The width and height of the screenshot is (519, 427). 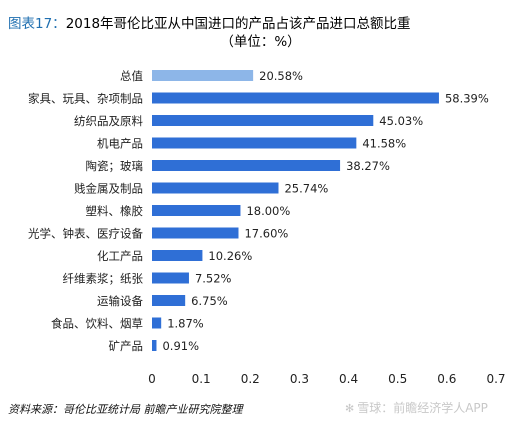 I want to click on data-label: 1.87%, so click(x=185, y=324).